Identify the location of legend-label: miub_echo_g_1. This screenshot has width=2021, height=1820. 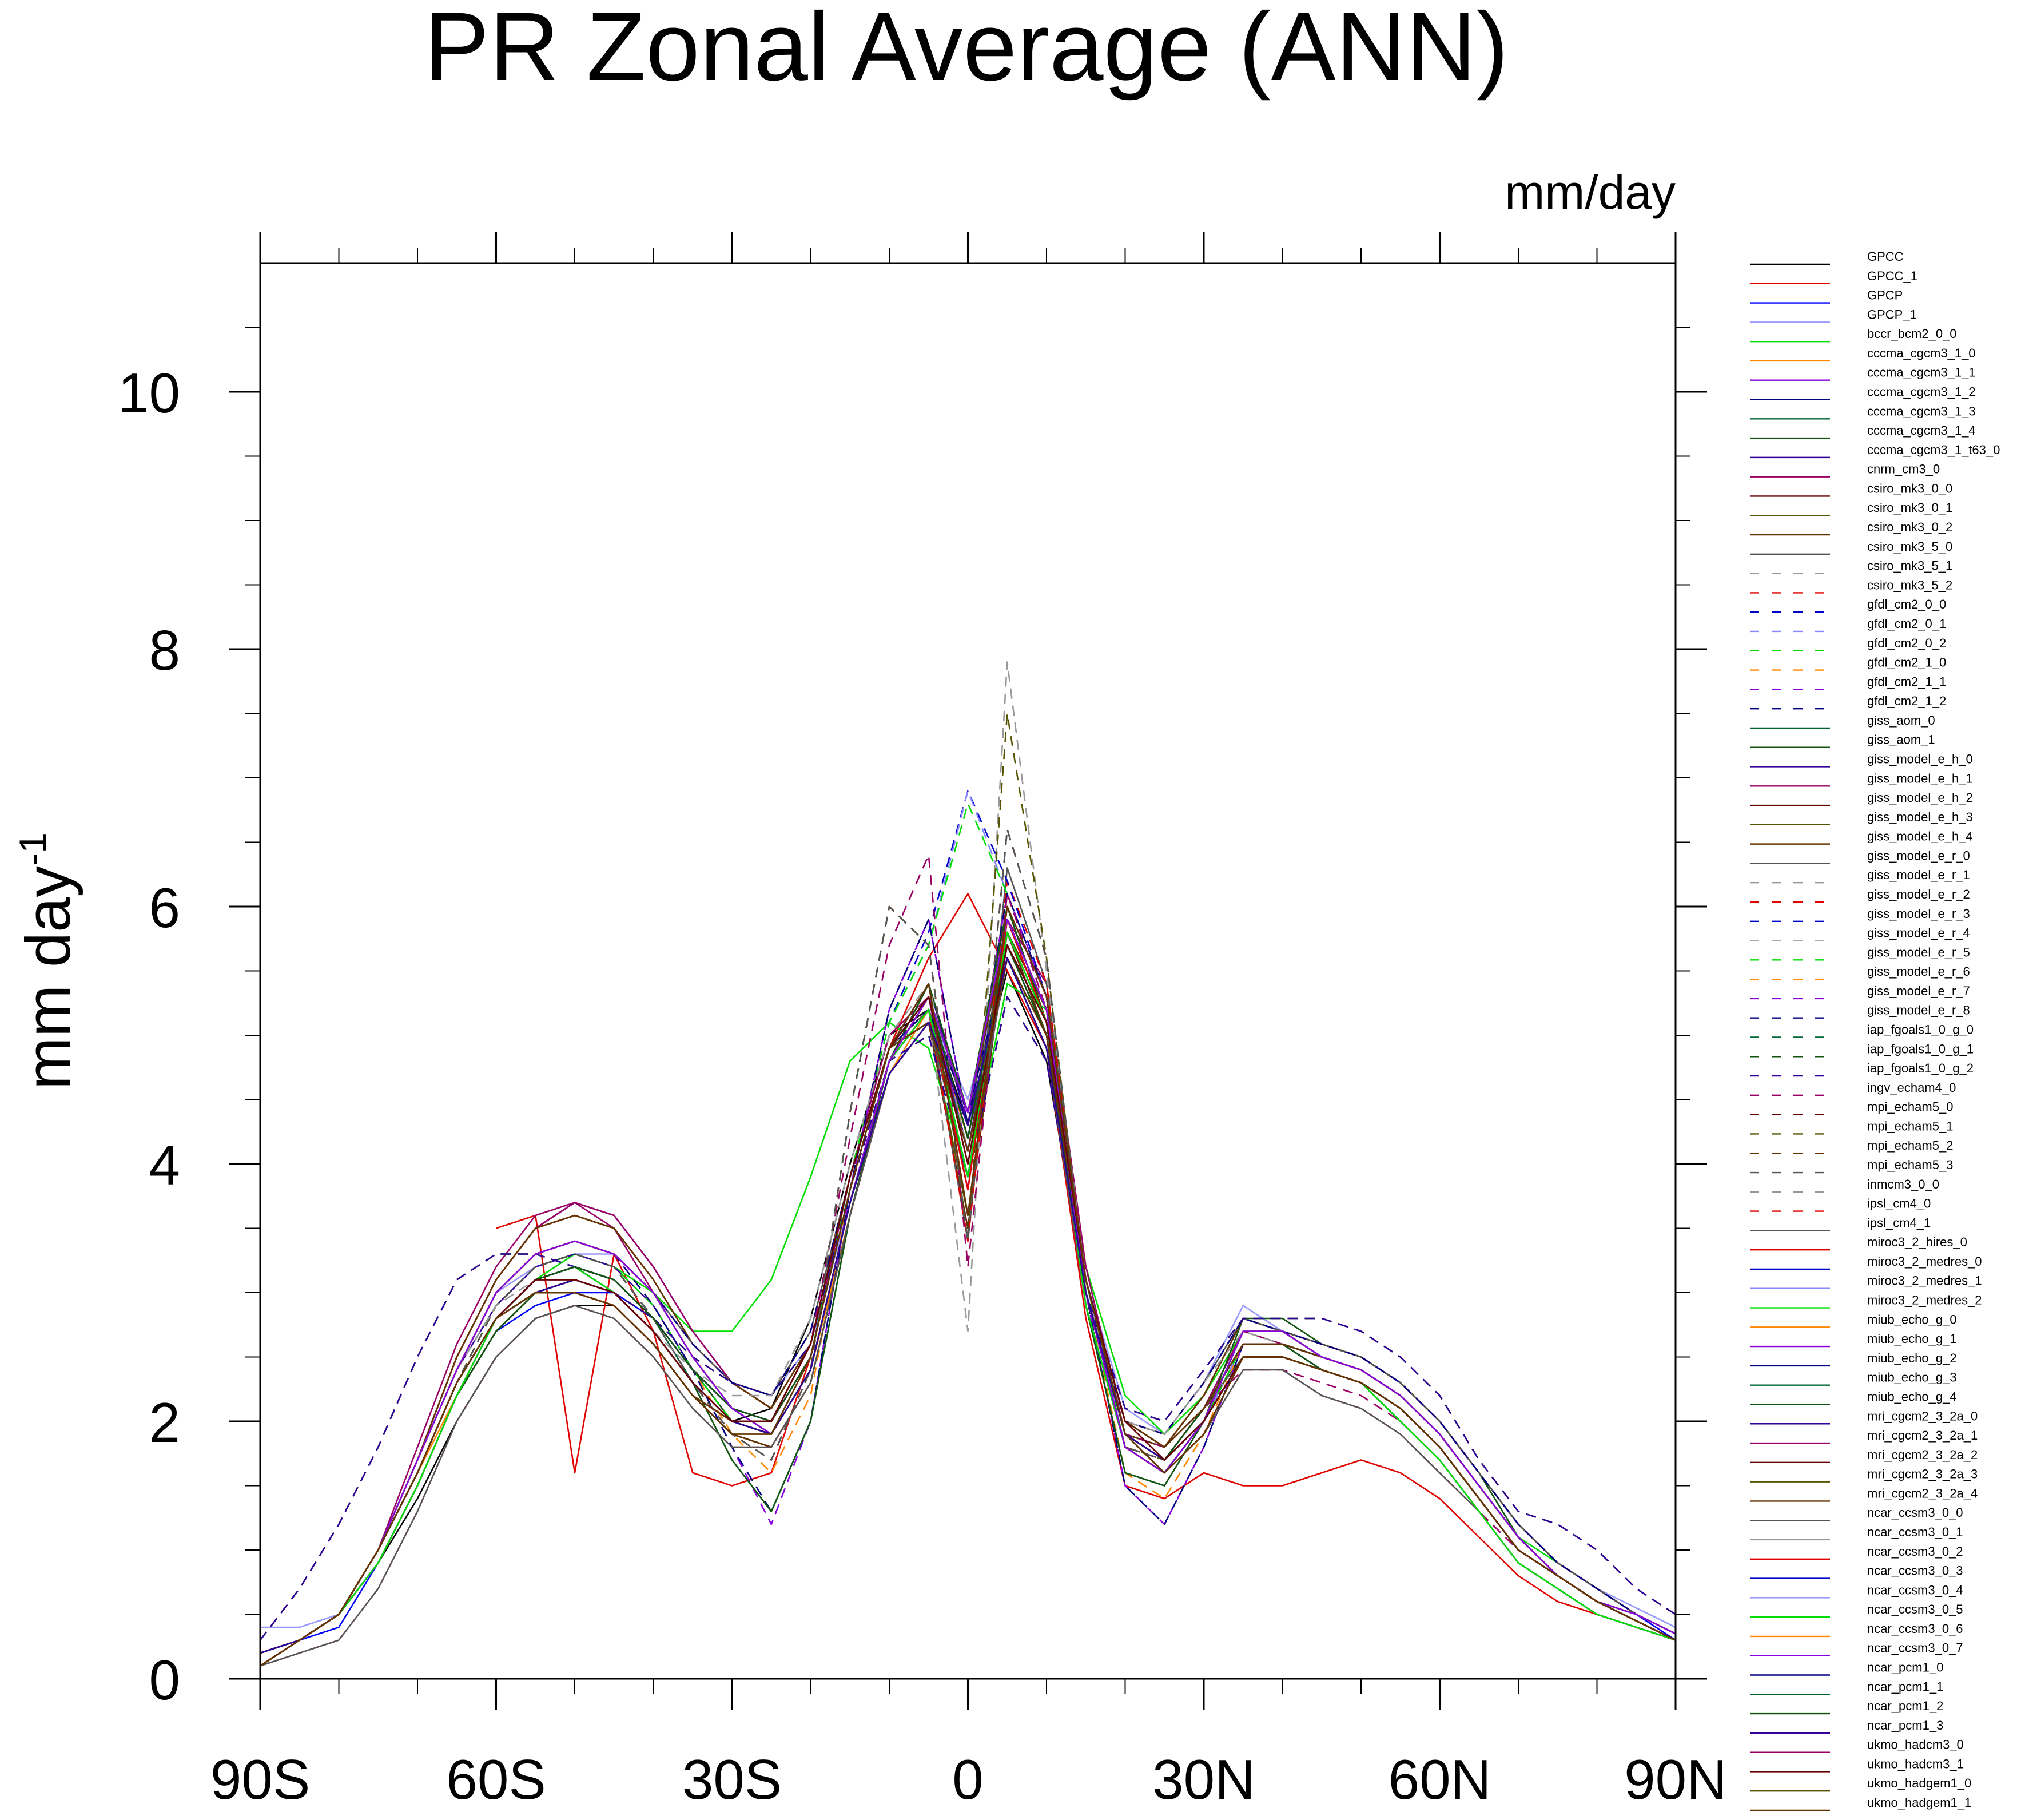
(1912, 1339).